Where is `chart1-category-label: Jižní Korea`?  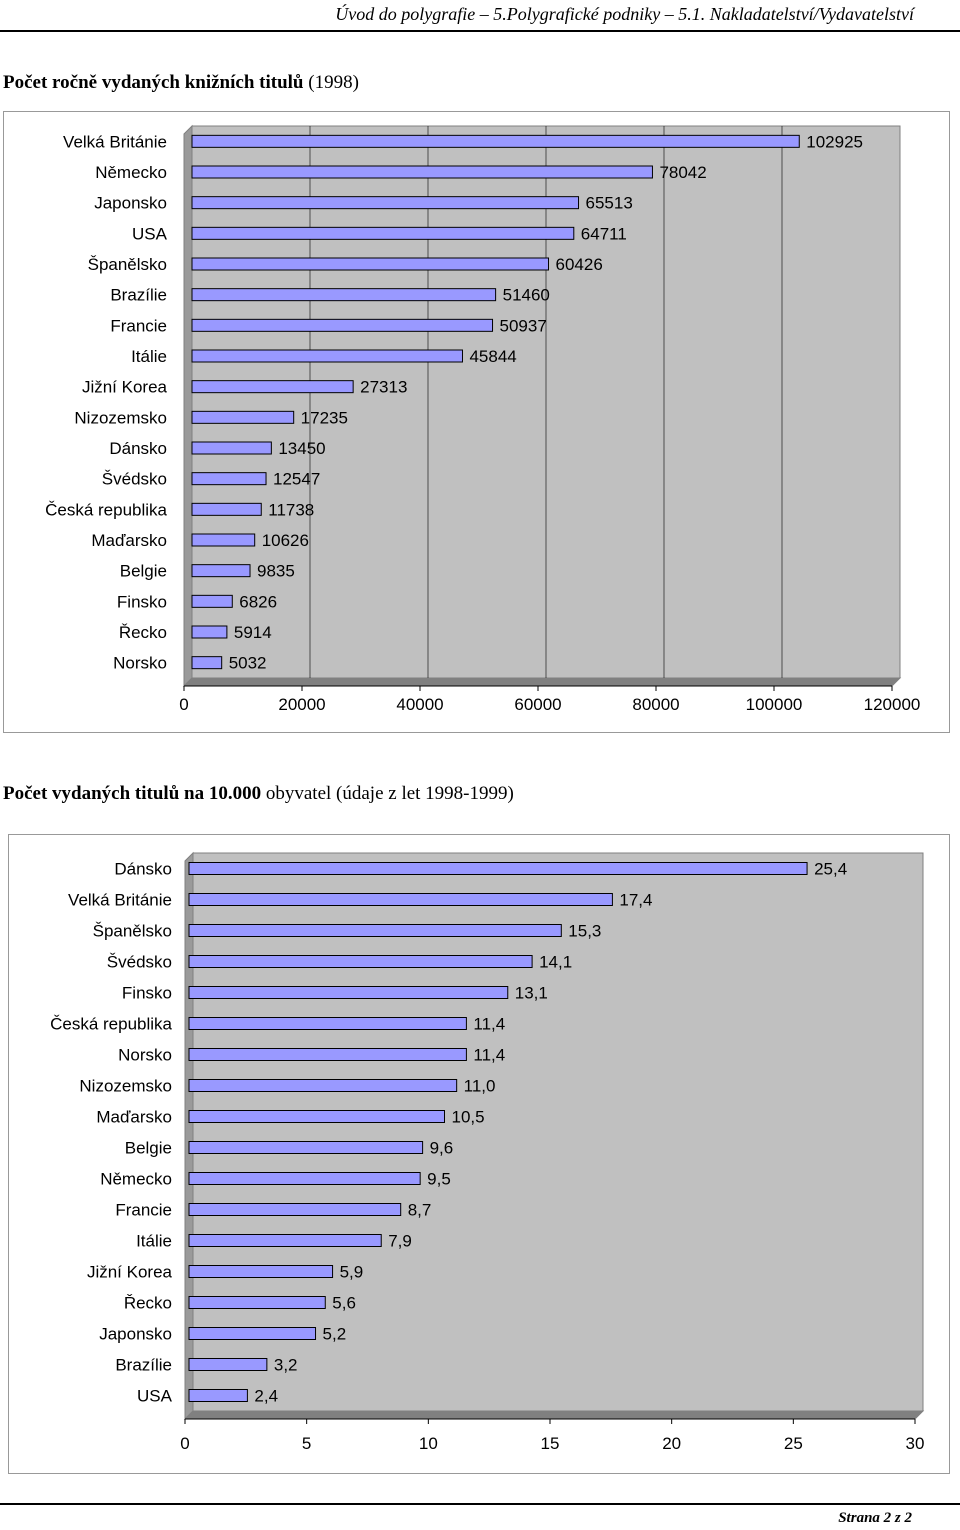
chart1-category-label: Jižní Korea is located at coordinates (125, 387).